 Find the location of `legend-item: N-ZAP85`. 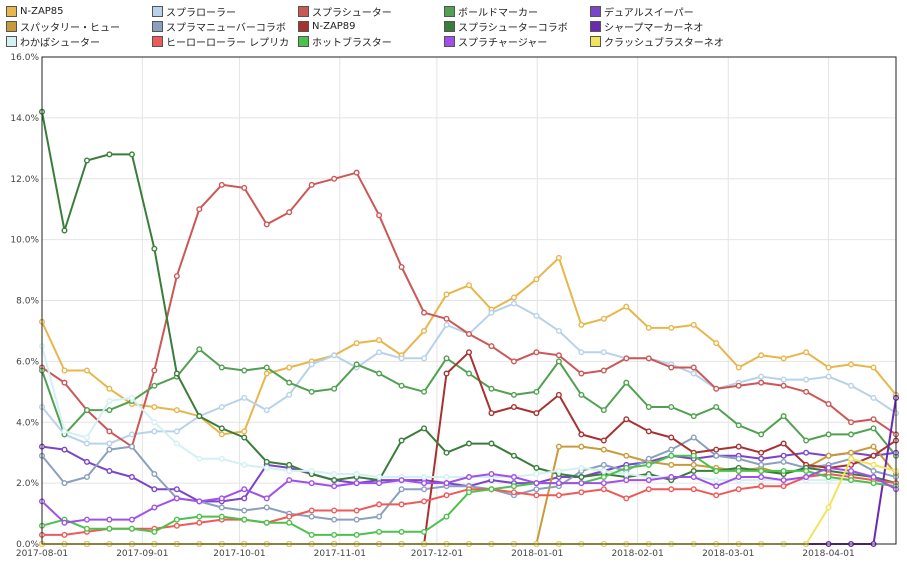

legend-item: N-ZAP85 is located at coordinates (35, 11).